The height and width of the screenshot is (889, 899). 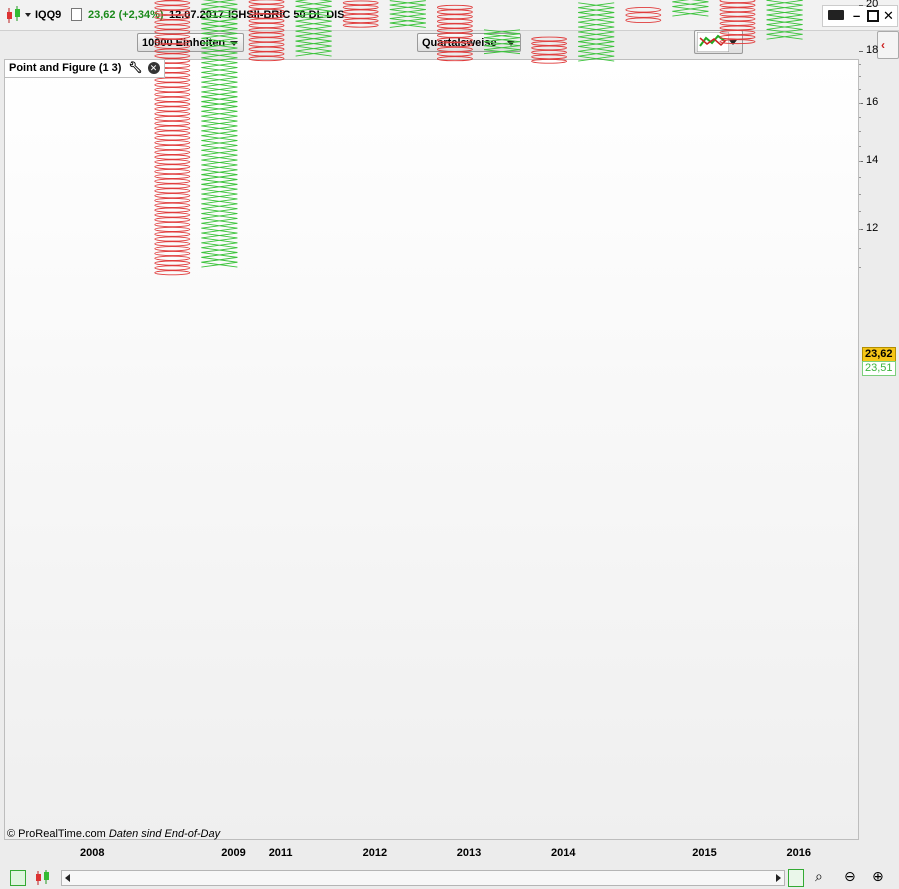 What do you see at coordinates (153, 68) in the screenshot?
I see `remove-indicator-icon: ✕` at bounding box center [153, 68].